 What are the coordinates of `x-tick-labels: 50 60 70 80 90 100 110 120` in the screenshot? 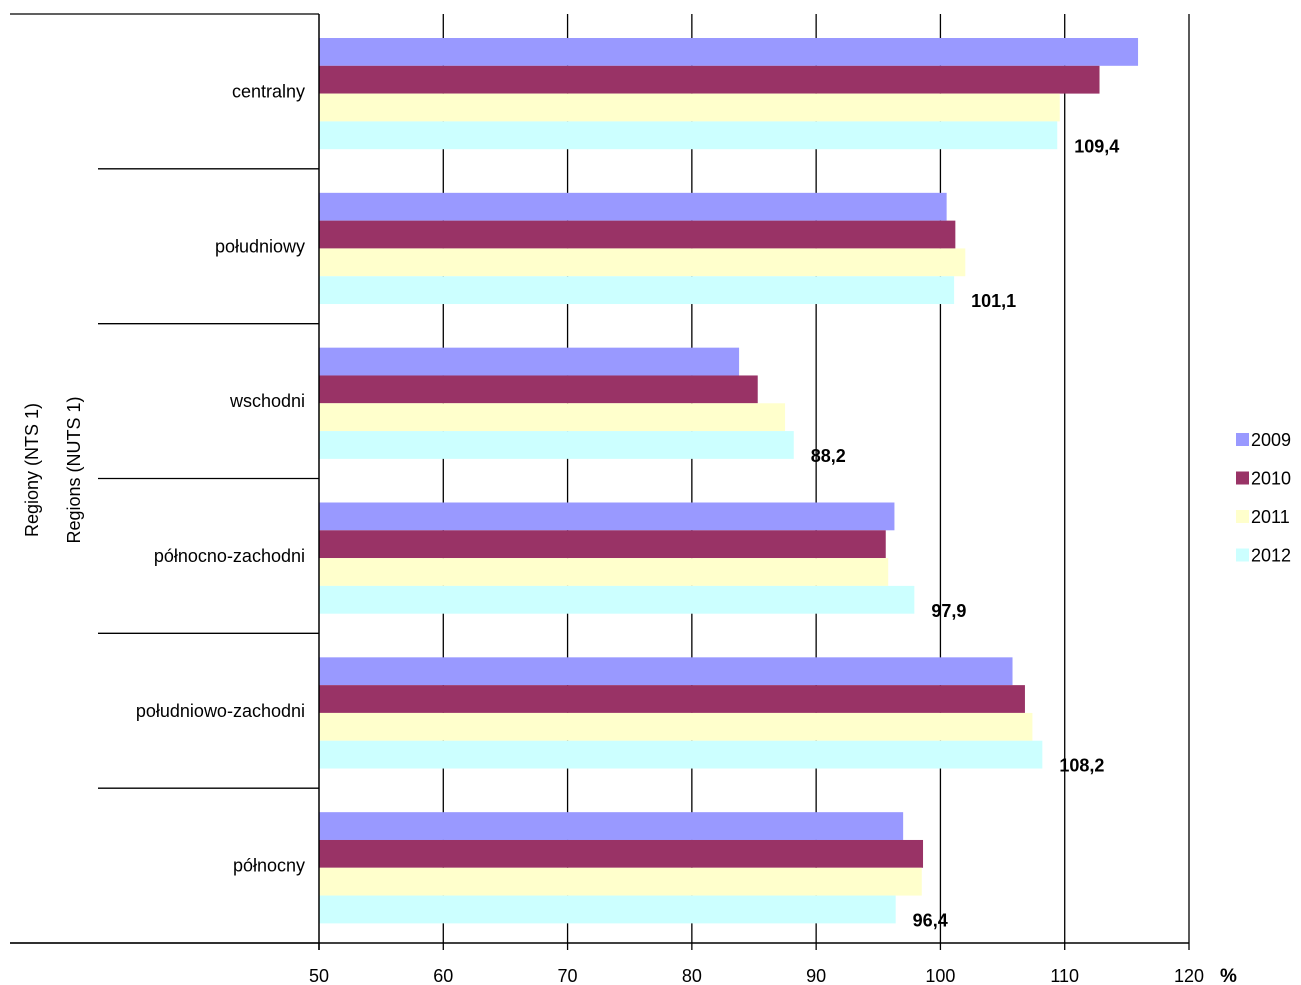 It's located at (756, 975).